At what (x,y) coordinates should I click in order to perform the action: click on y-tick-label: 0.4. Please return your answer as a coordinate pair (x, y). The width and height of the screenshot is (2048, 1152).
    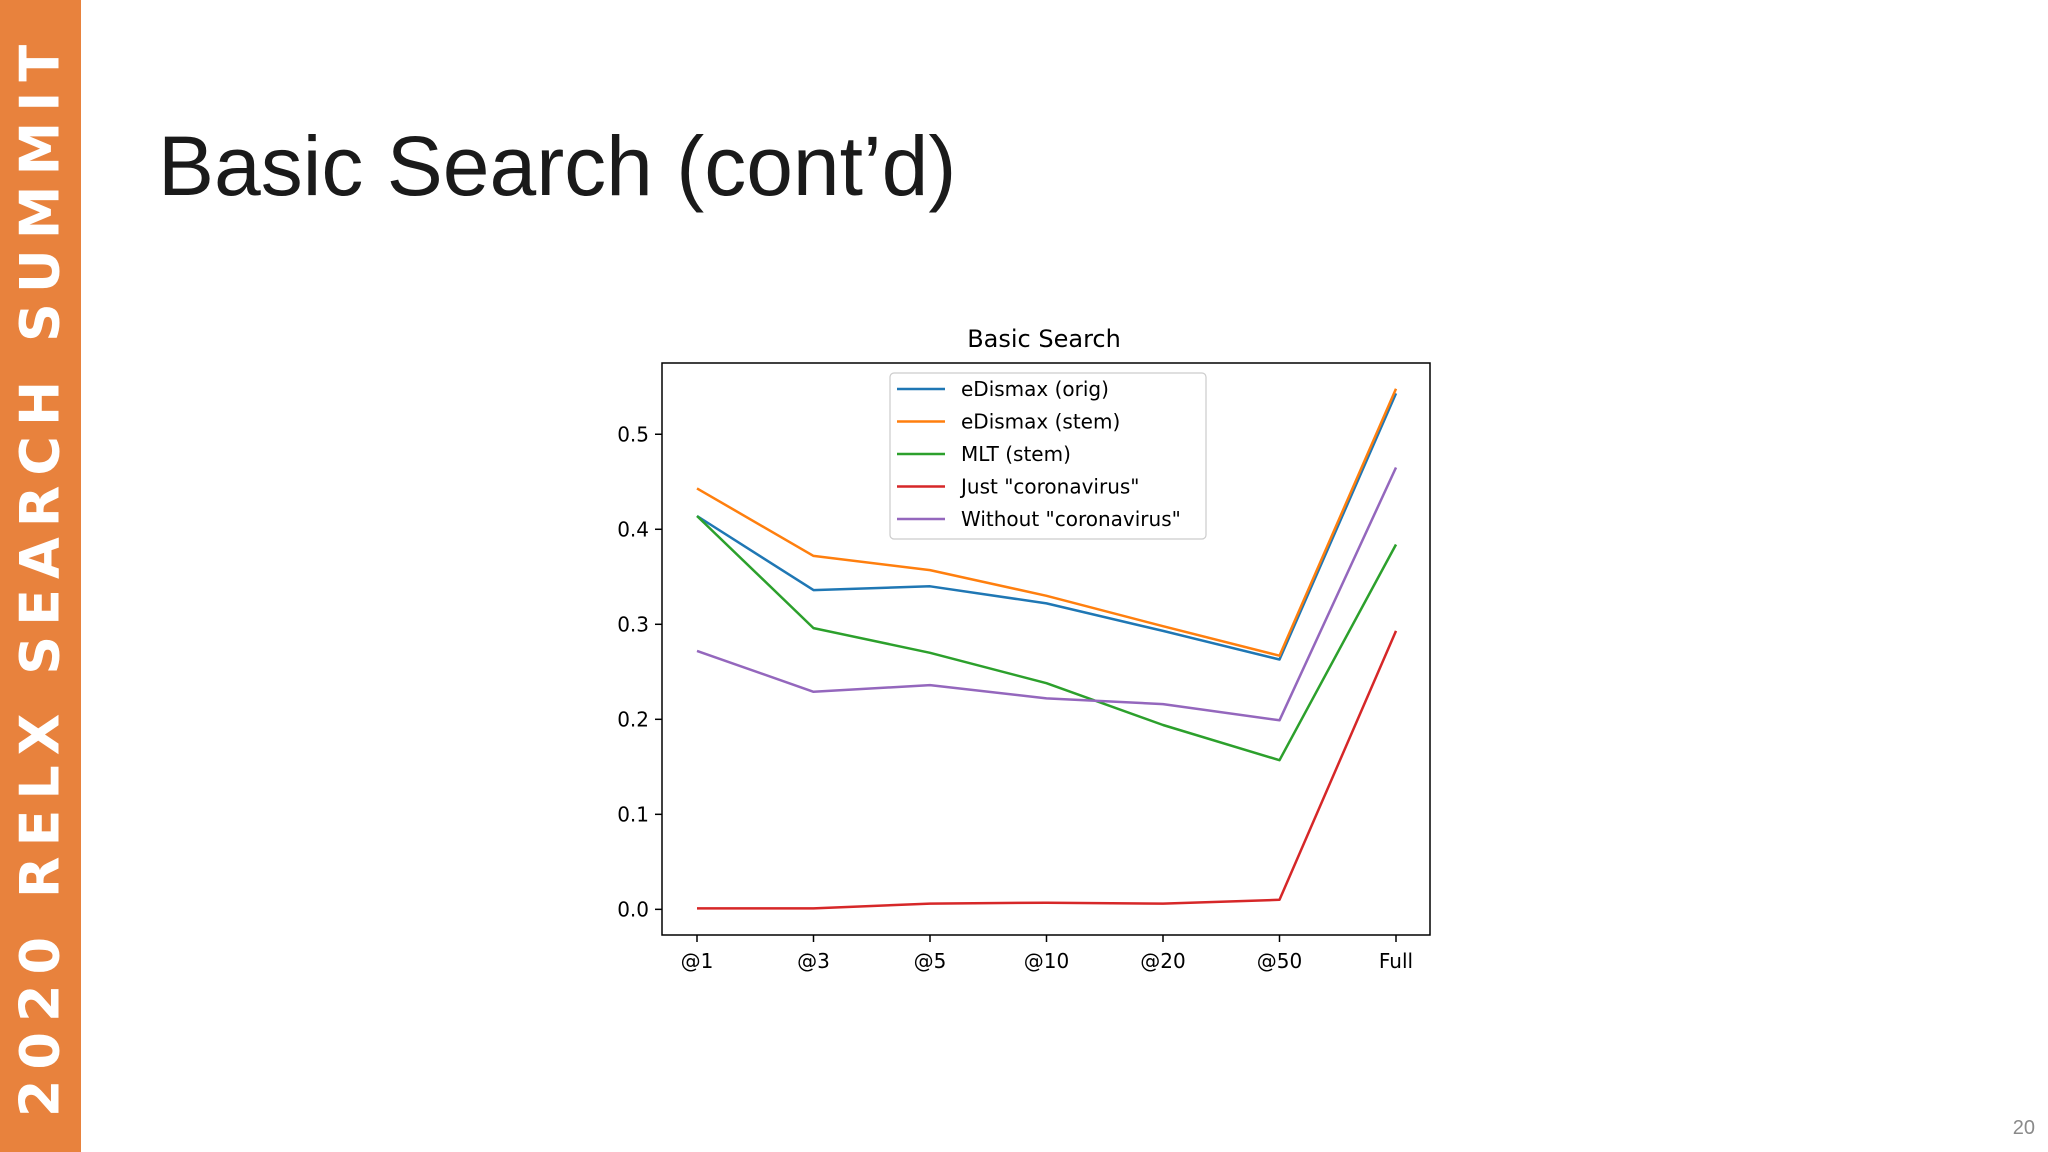
    Looking at the image, I should click on (633, 529).